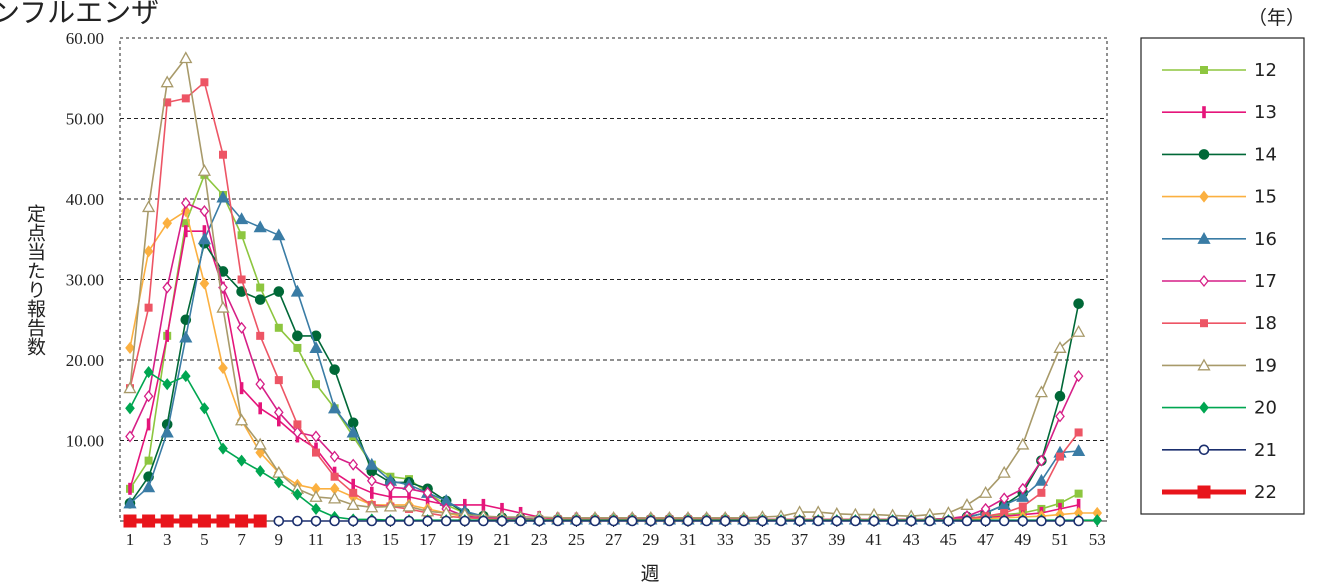  What do you see at coordinates (85, 199) in the screenshot?
I see `y-tick-label: 40.00` at bounding box center [85, 199].